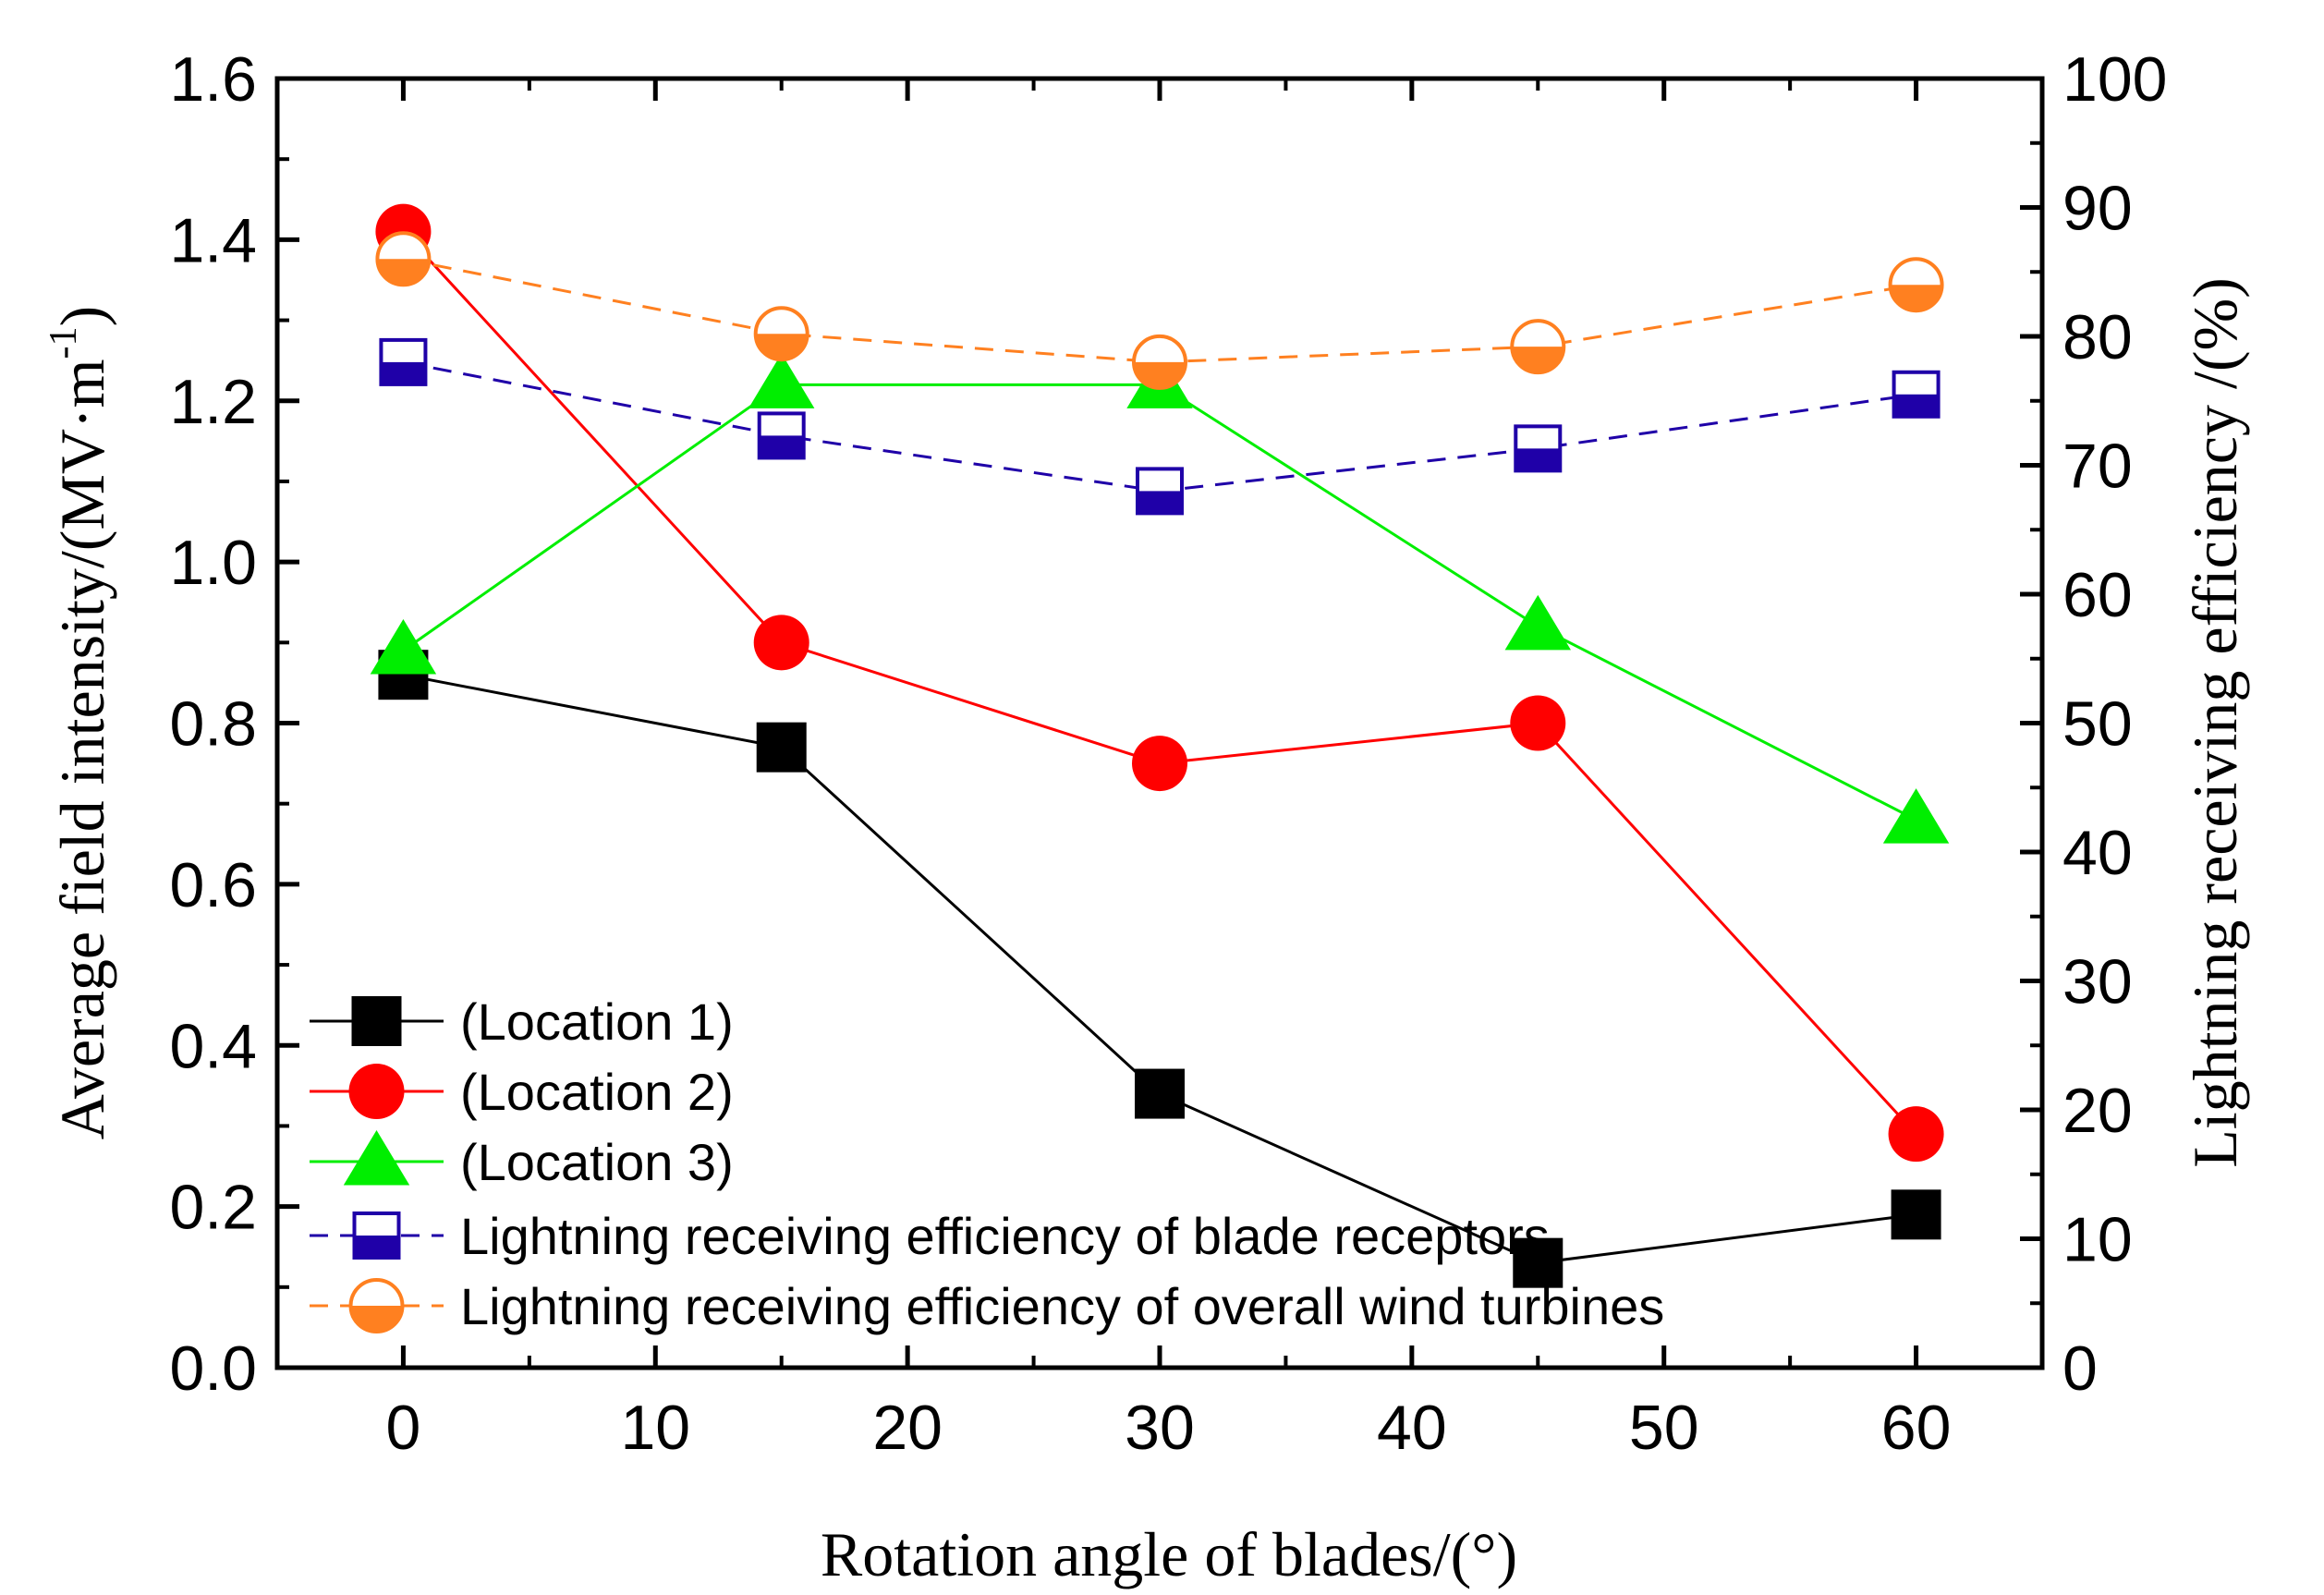 Image resolution: width=2324 pixels, height=1595 pixels. What do you see at coordinates (2215, 722) in the screenshot?
I see `y-right-axis-title: Lightning receiving efficiency /(%)` at bounding box center [2215, 722].